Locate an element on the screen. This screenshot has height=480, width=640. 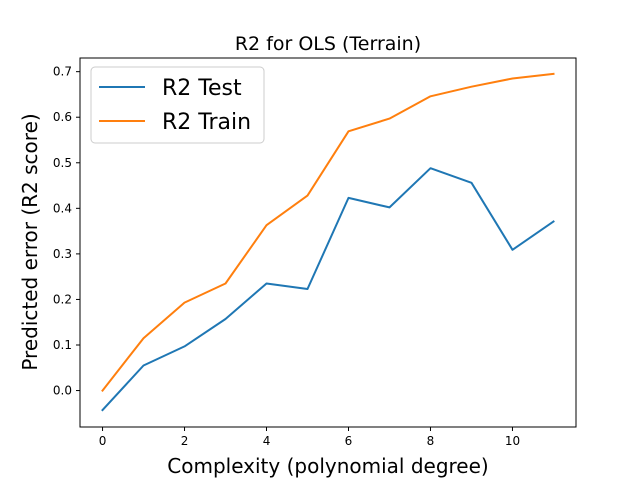
y-tick-label: 0.7 is located at coordinates (62, 72).